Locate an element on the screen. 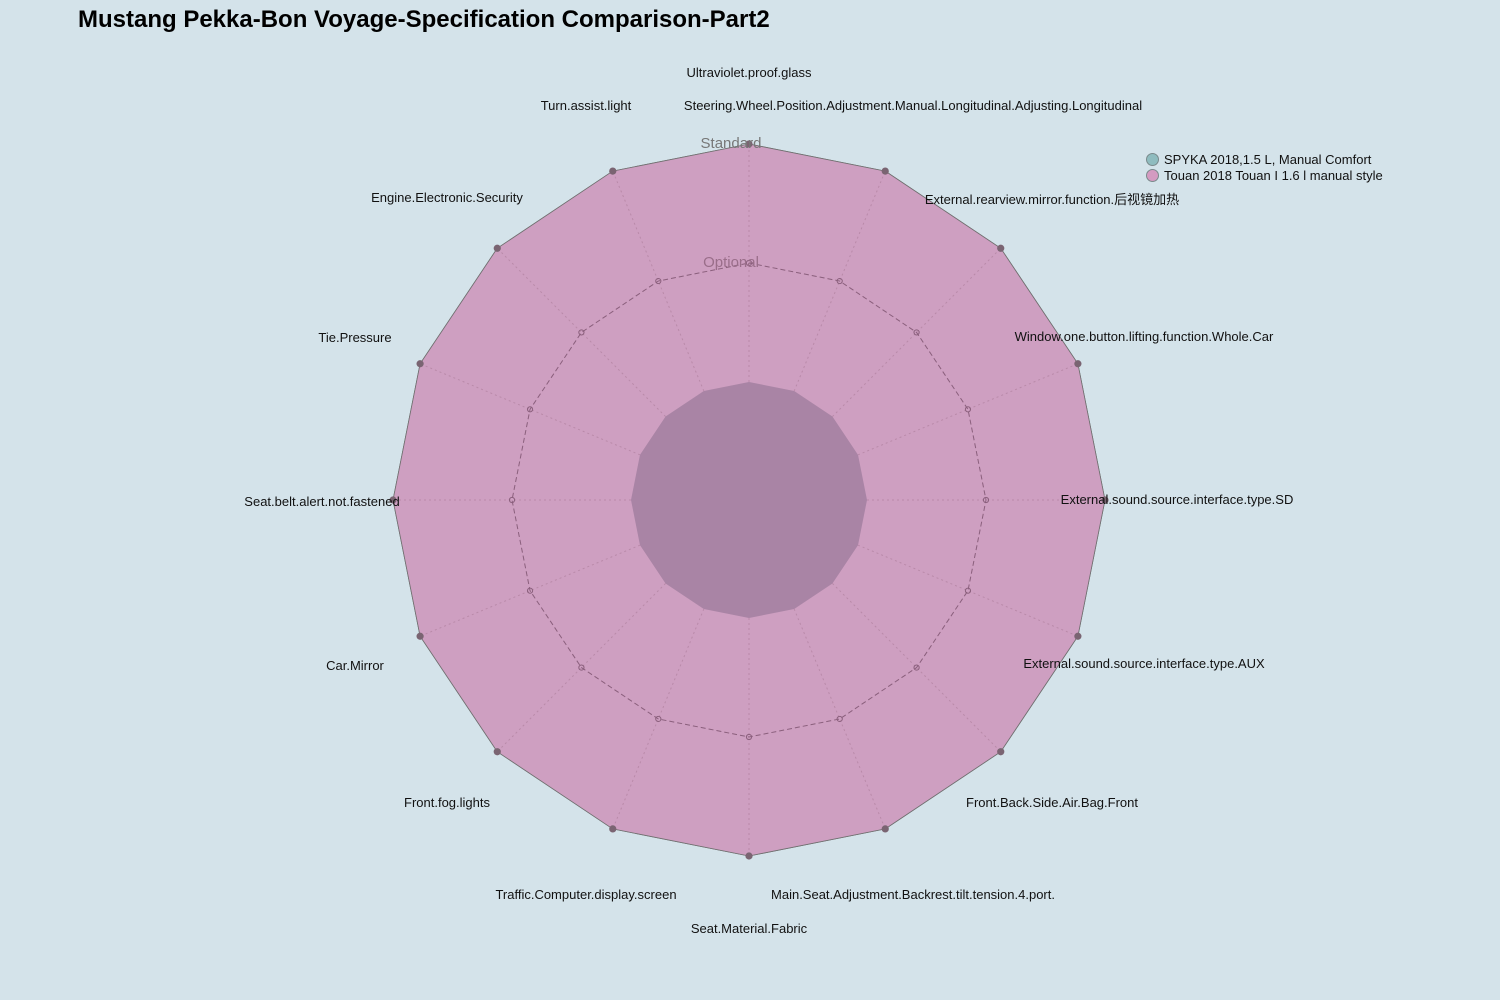 Image resolution: width=1500 pixels, height=1000 pixels. axis-label: Ultraviolet.proof.glass is located at coordinates (749, 72).